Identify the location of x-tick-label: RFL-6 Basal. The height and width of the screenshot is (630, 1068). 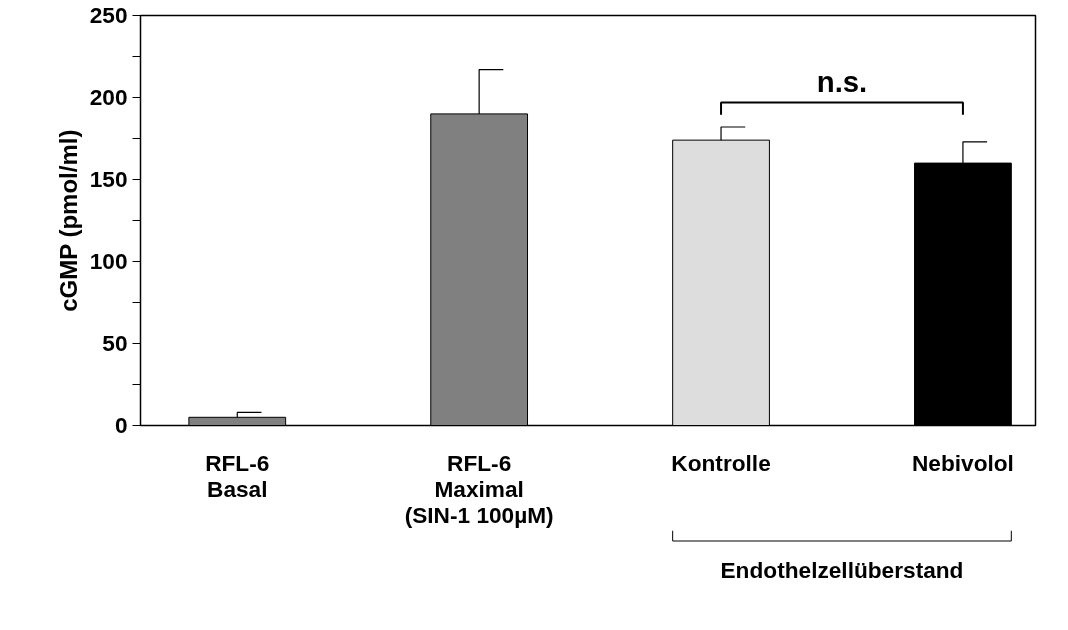
(237, 475).